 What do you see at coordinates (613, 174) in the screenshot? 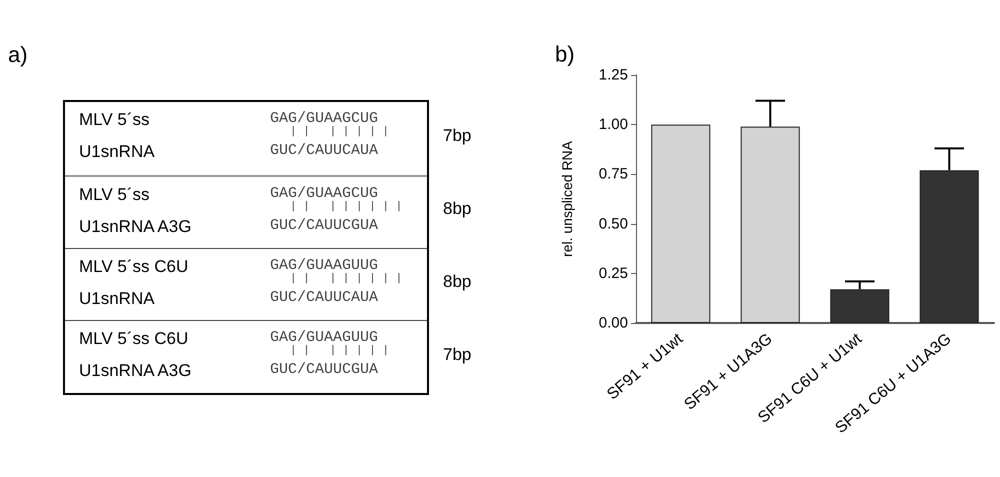
I see `y-tick-label: 0.75` at bounding box center [613, 174].